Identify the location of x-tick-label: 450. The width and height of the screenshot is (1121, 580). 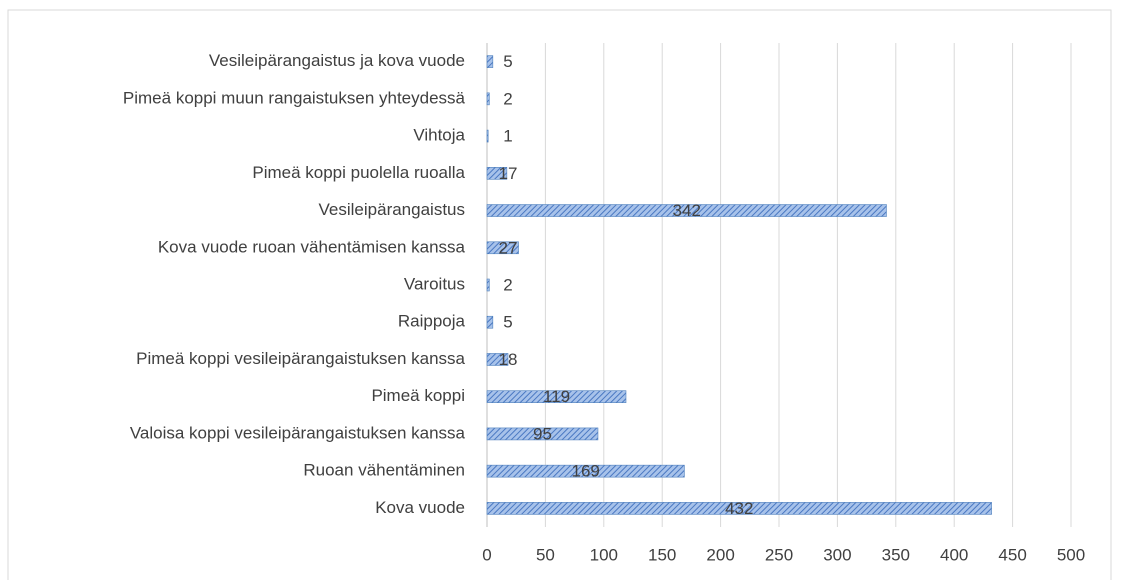
(1012, 554).